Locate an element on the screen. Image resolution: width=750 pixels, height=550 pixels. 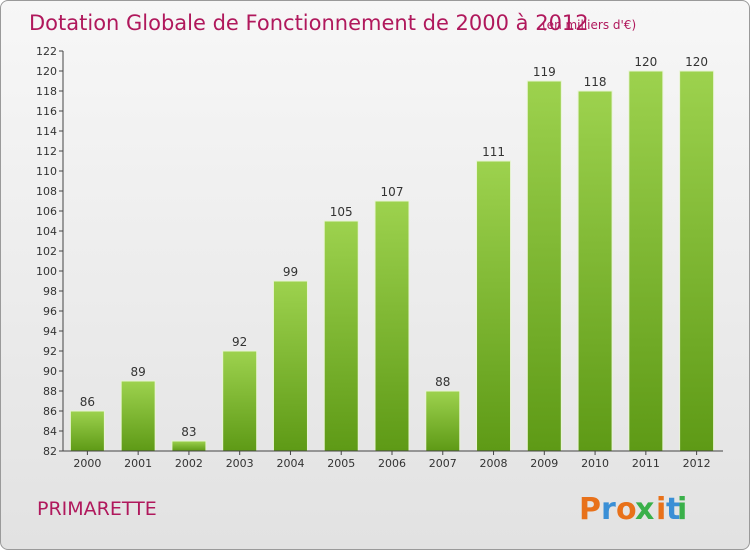
x-tick-label: 2007 is located at coordinates (443, 463).